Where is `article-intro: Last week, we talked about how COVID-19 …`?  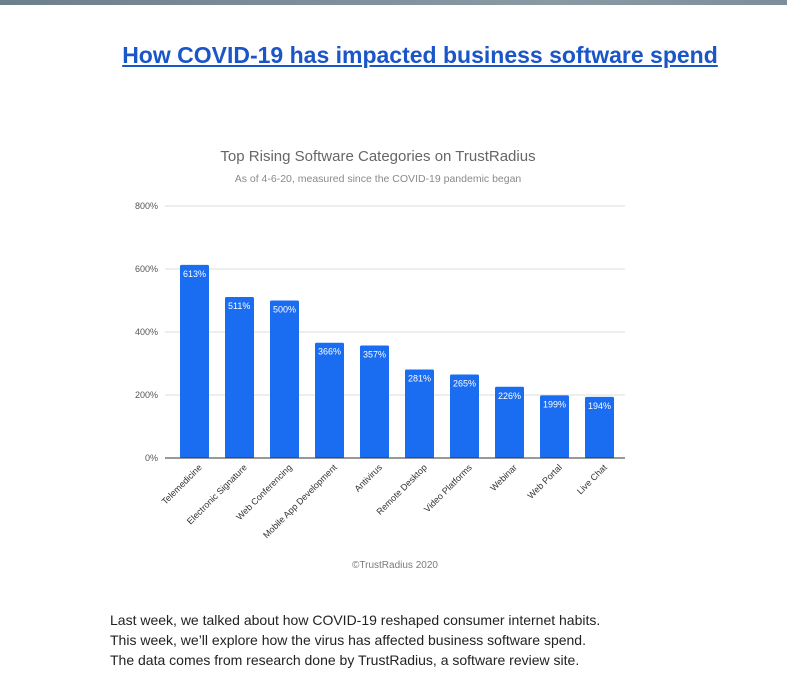
article-intro: Last week, we talked about how COVID-19 … is located at coordinates (410, 640).